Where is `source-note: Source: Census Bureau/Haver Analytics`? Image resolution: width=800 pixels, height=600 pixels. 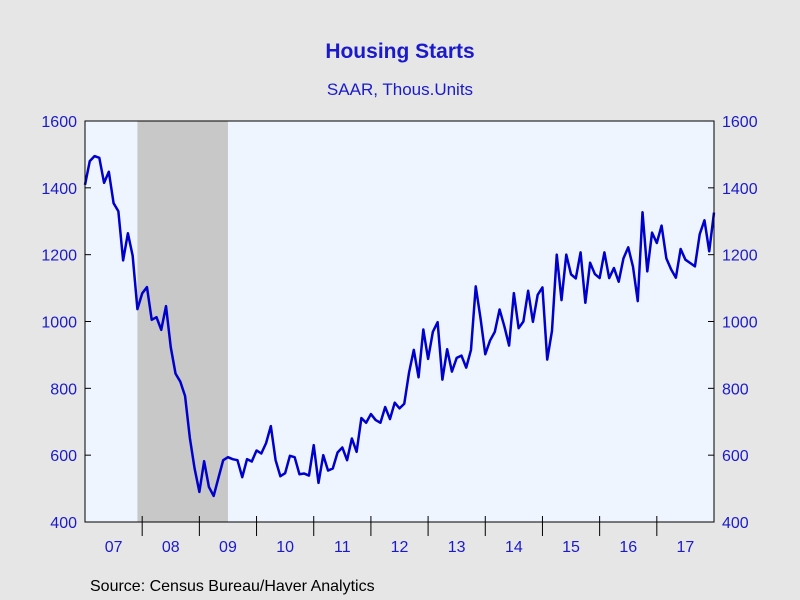 source-note: Source: Census Bureau/Haver Analytics is located at coordinates (232, 586).